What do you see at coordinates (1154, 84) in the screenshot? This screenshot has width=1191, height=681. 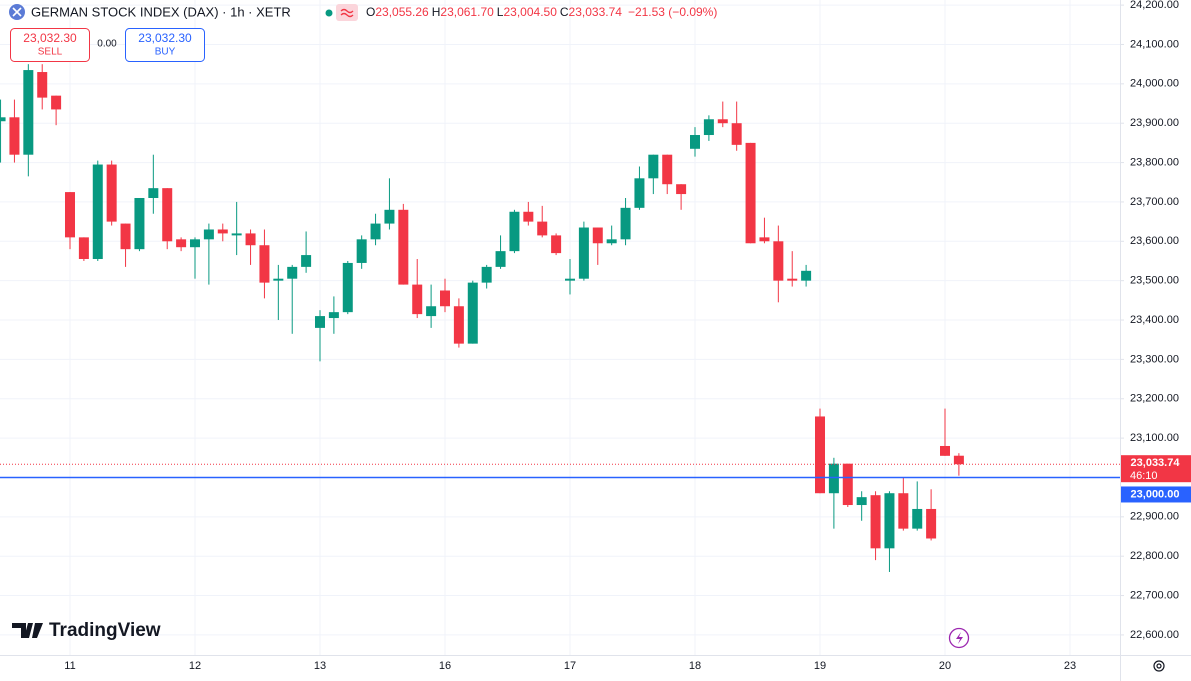 I see `y-tick-label: 24,000.00` at bounding box center [1154, 84].